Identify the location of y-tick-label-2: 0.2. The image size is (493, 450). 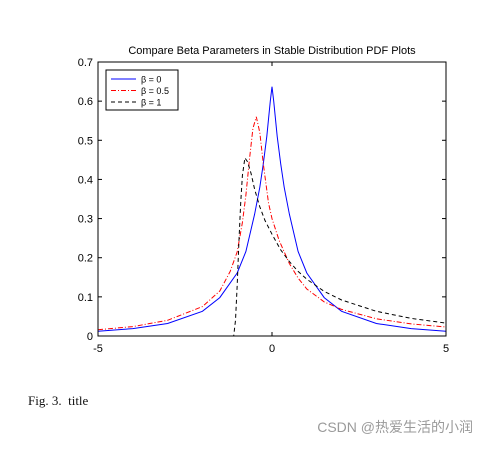
(85, 259).